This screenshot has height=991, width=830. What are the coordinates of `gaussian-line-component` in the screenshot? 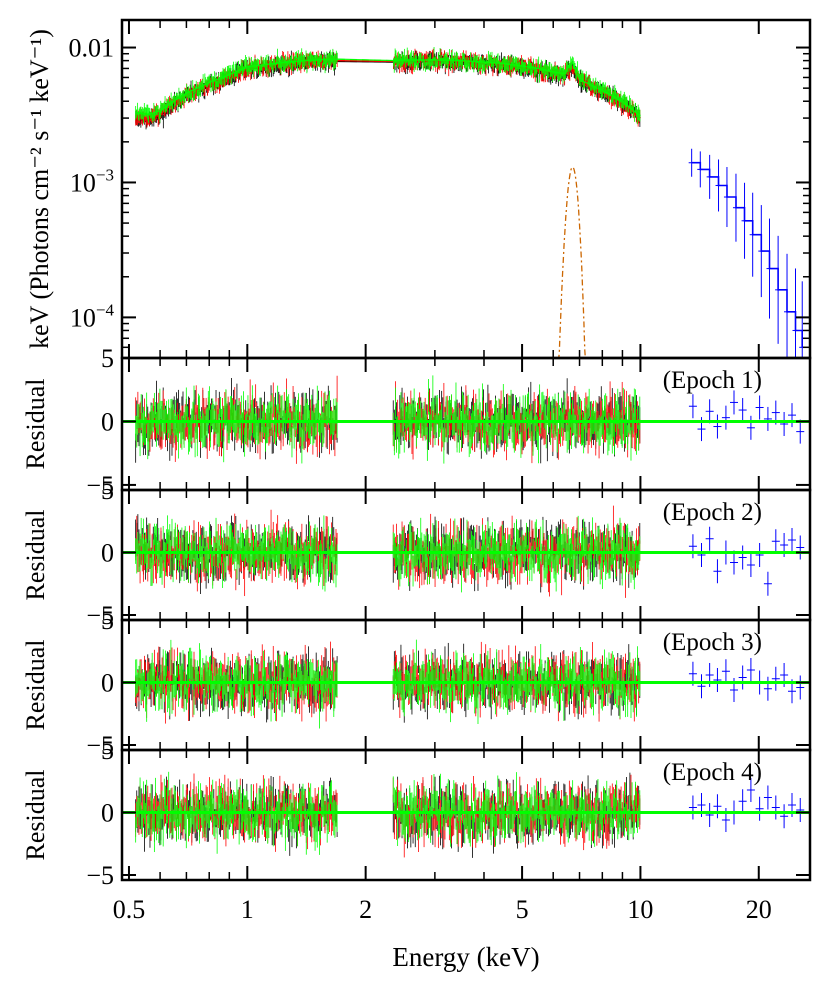 It's located at (572, 262).